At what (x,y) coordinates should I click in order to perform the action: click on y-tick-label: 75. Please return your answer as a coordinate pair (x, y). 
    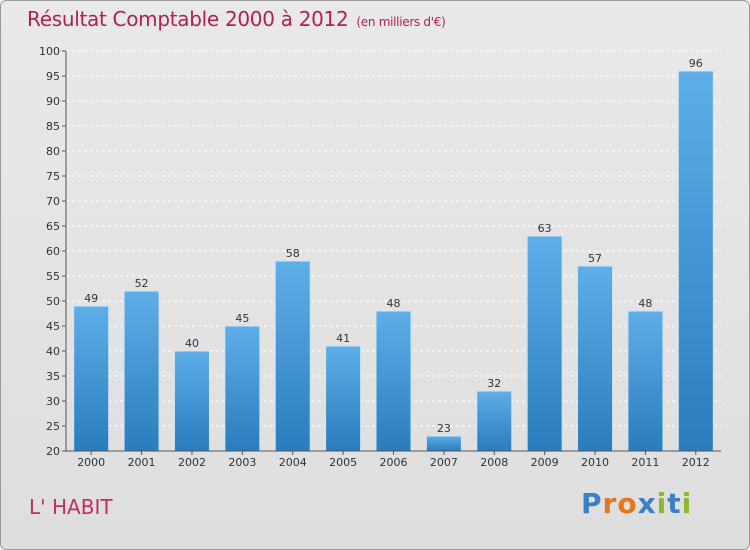
    Looking at the image, I should click on (53, 176).